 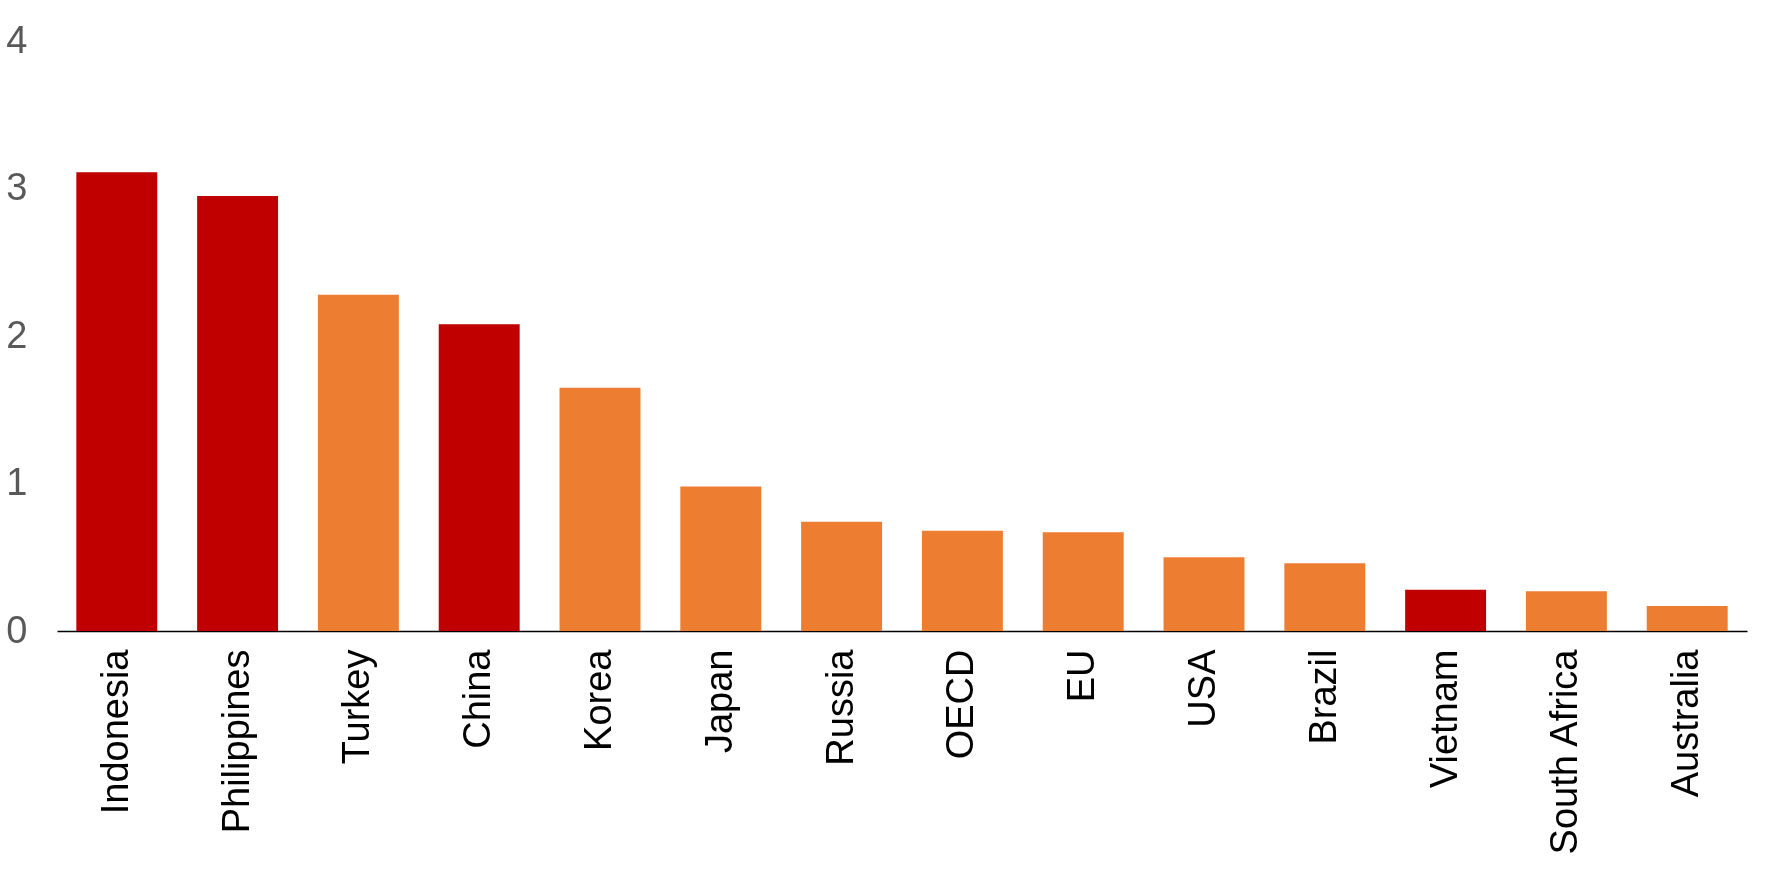 What do you see at coordinates (17, 334) in the screenshot?
I see `y-tick-label: 2` at bounding box center [17, 334].